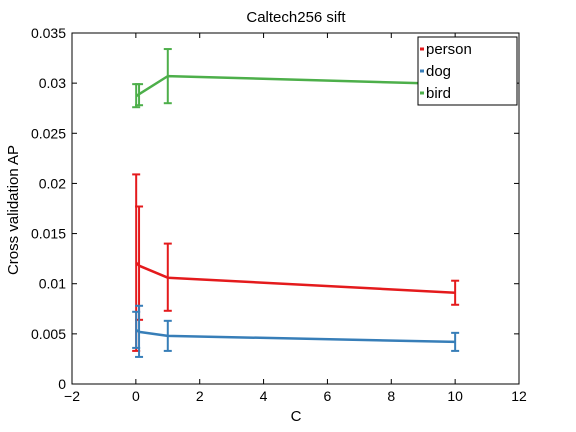  What do you see at coordinates (391, 396) in the screenshot?
I see `x-tick-label: 8` at bounding box center [391, 396].